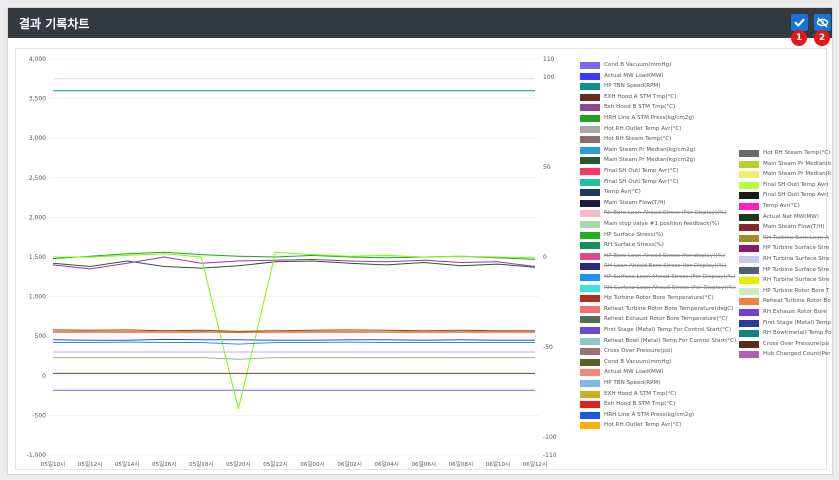 The width and height of the screenshot is (839, 480). I want to click on legend-label: Actual Net MW(MW), so click(791, 216).